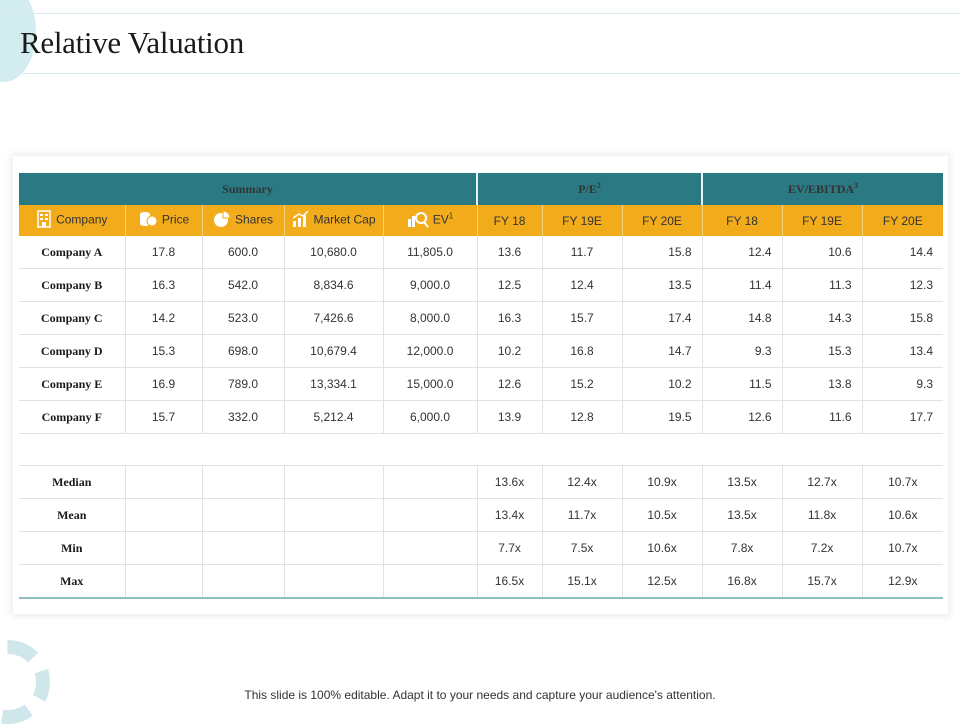 Image resolution: width=960 pixels, height=724 pixels. Describe the element at coordinates (418, 220) in the screenshot. I see `magnifier-chart-icon` at that location.